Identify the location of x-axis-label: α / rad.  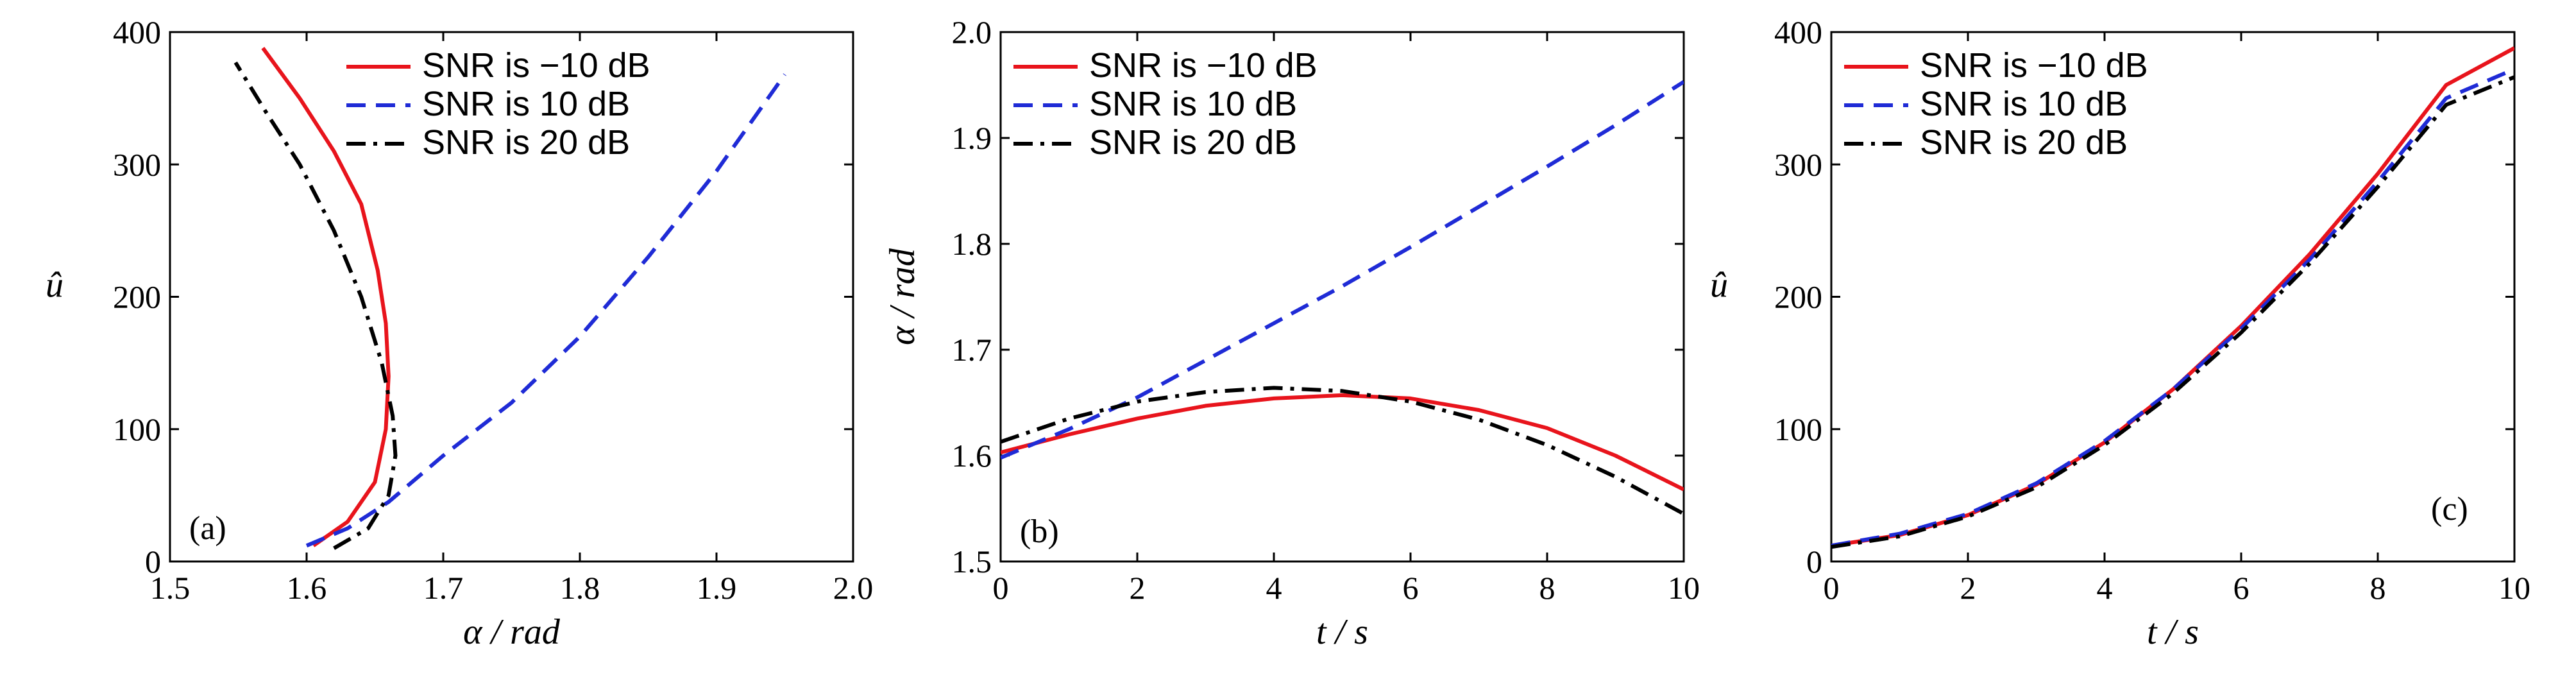
(512, 632).